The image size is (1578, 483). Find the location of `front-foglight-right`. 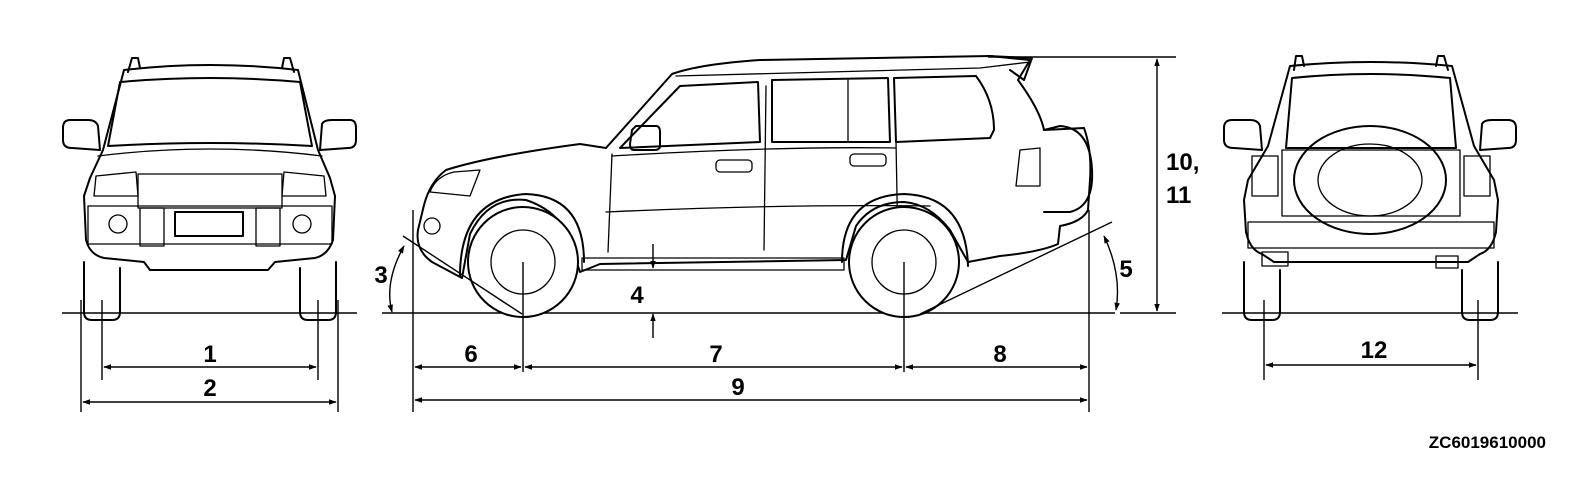

front-foglight-right is located at coordinates (302, 224).